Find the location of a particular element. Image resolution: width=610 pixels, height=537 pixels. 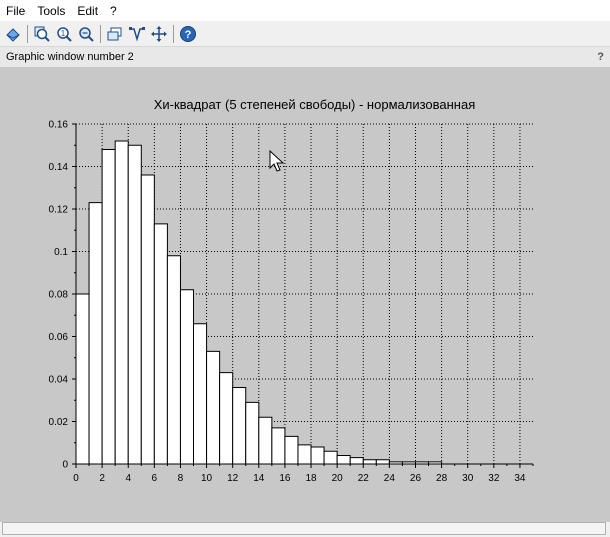

x-tick-label: 34 is located at coordinates (520, 478).